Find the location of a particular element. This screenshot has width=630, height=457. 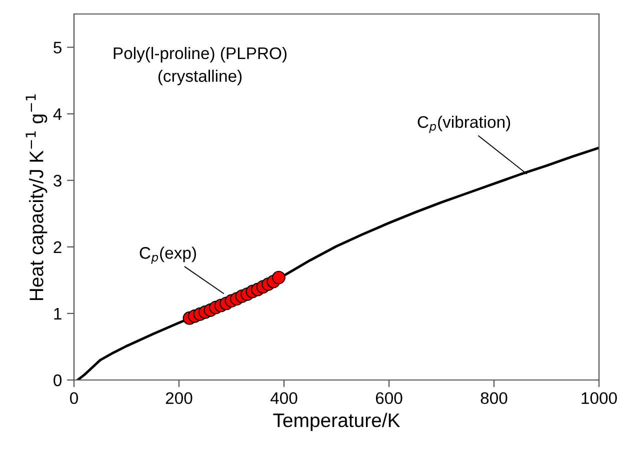

y-axis-title: Heat capacity/J K$^{−1}$ g$^{−1}$ is located at coordinates (37, 197).